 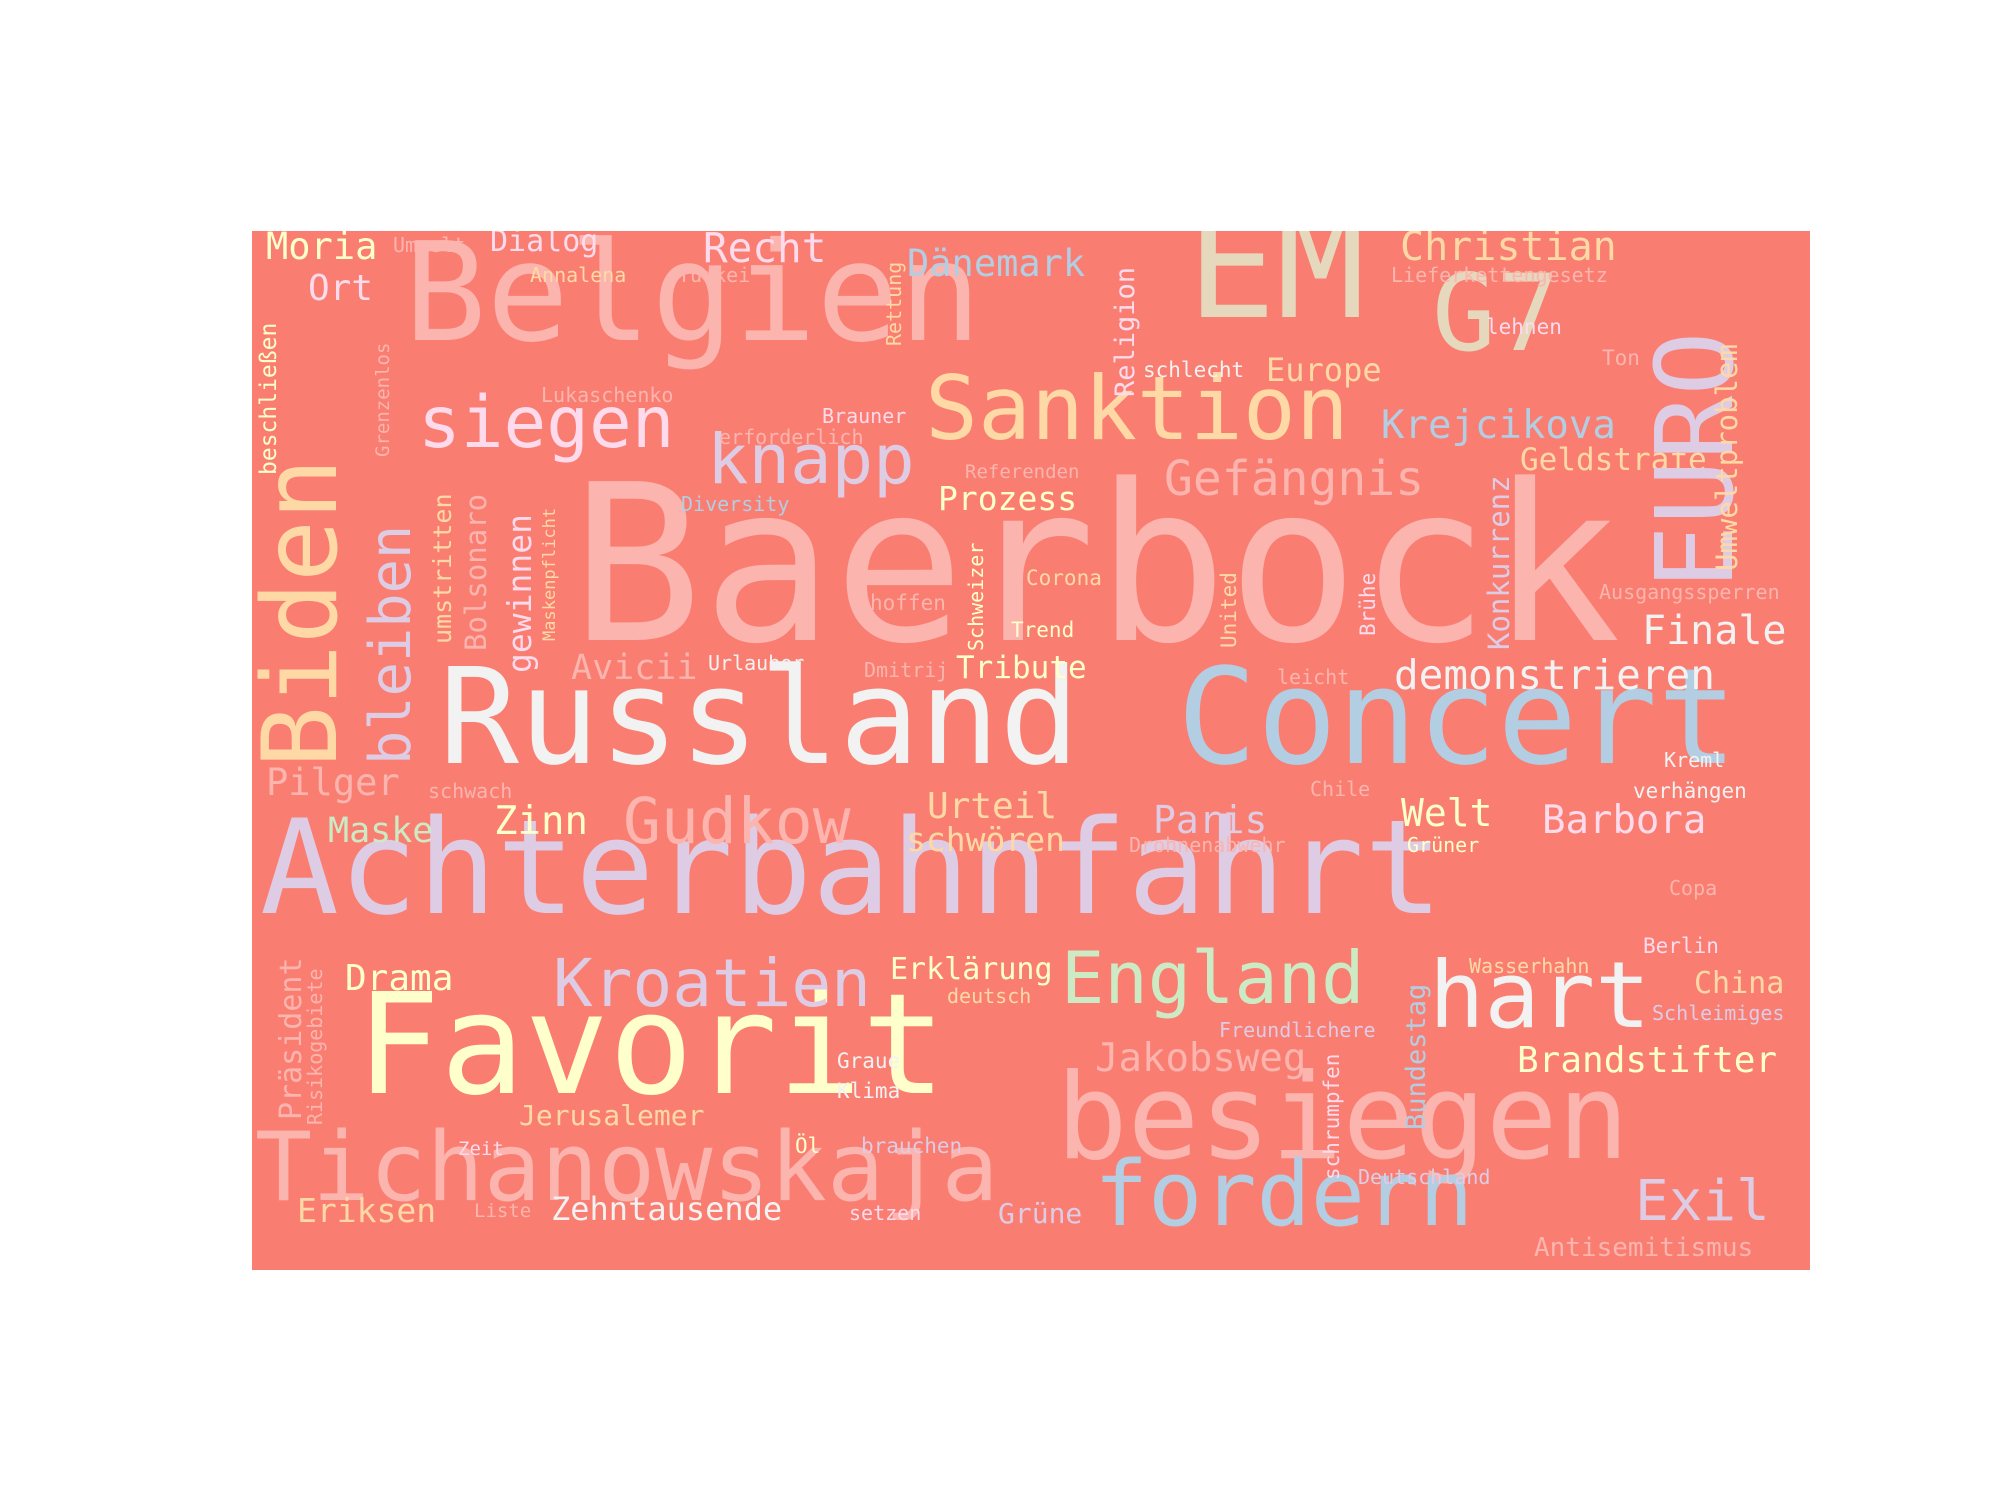 I want to click on word-england: England, so click(x=1213, y=978).